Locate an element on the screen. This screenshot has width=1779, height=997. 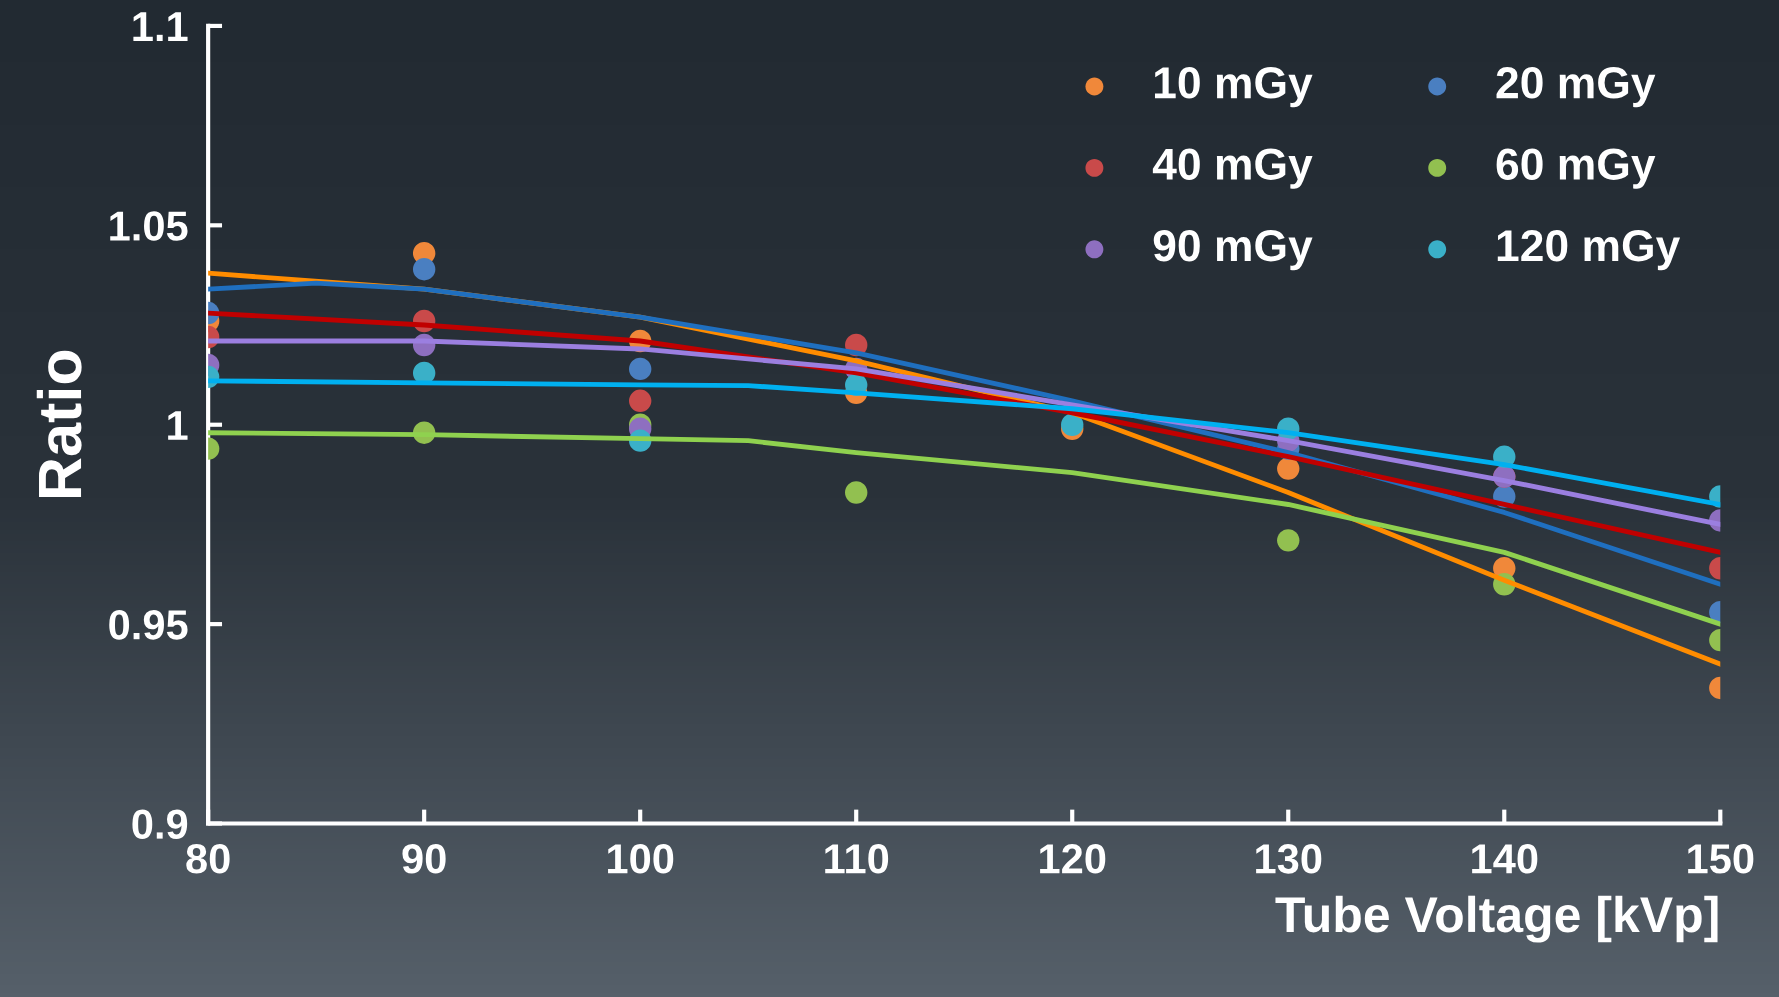
x-tick-label: 80 is located at coordinates (208, 859).